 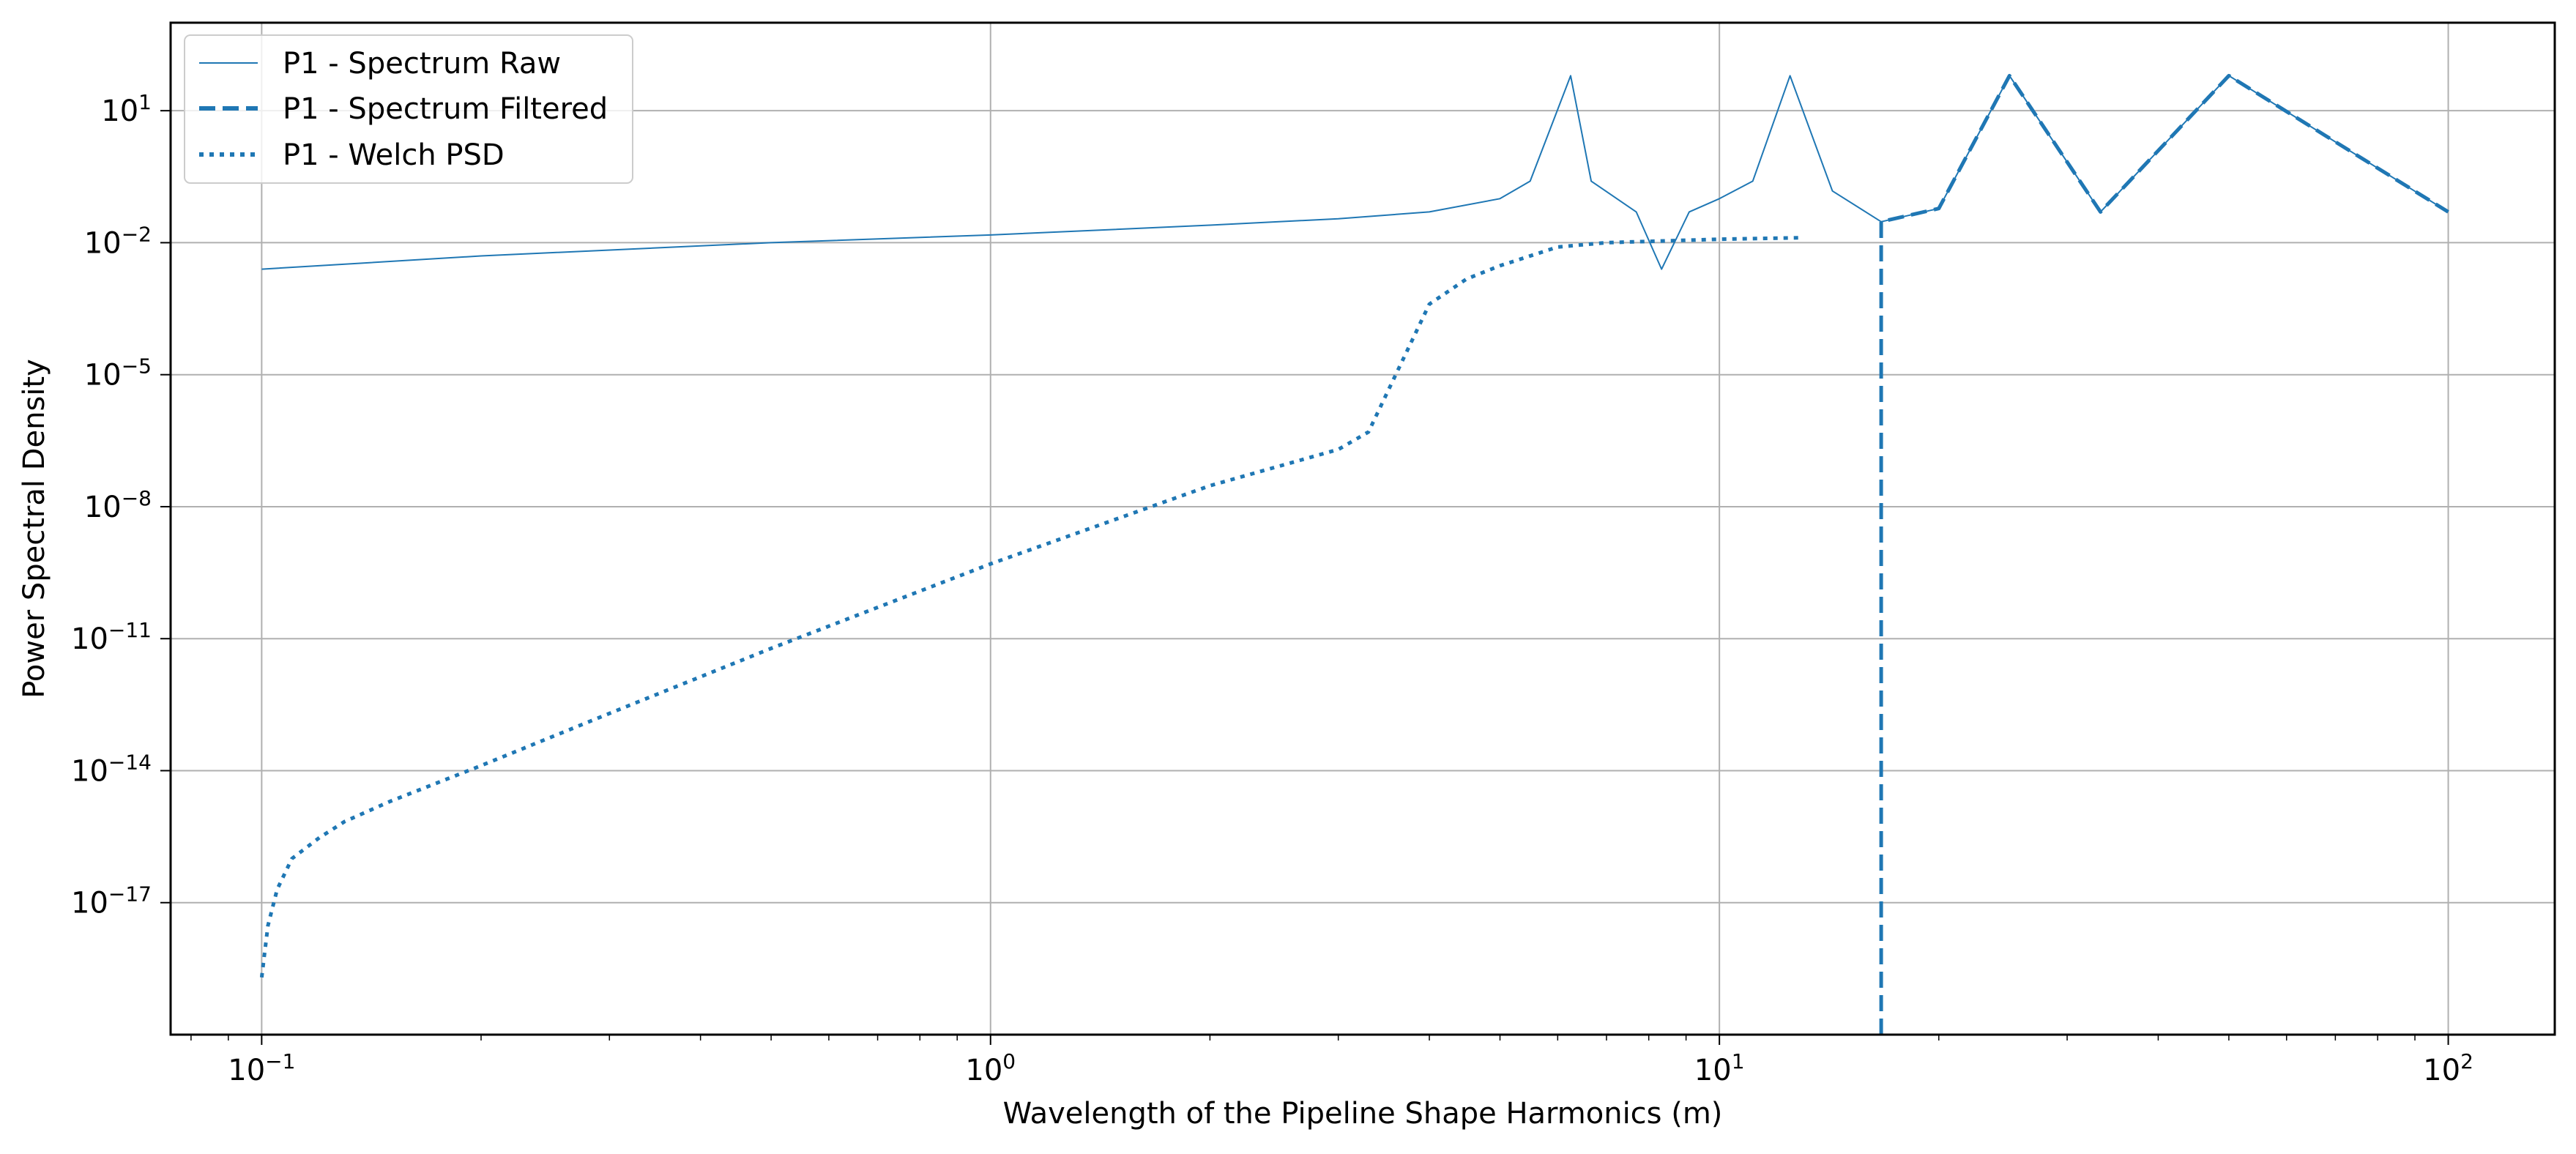 What do you see at coordinates (126, 109) in the screenshot?
I see `y-tick-label: 10¹` at bounding box center [126, 109].